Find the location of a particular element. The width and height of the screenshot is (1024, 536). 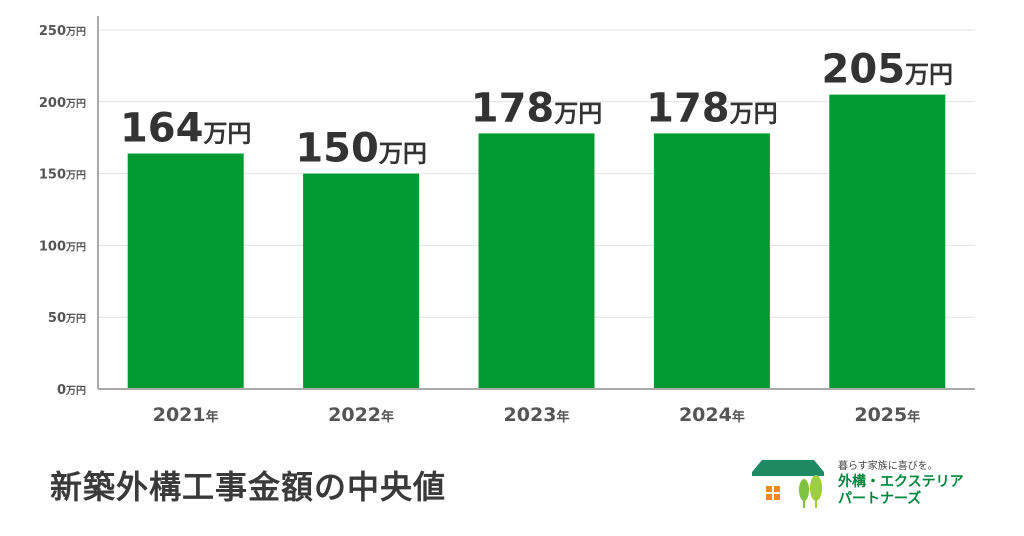

y-axis-ticks: 0万円 50万円 100万円 150万円 200万円 250万円 is located at coordinates (62, 211).